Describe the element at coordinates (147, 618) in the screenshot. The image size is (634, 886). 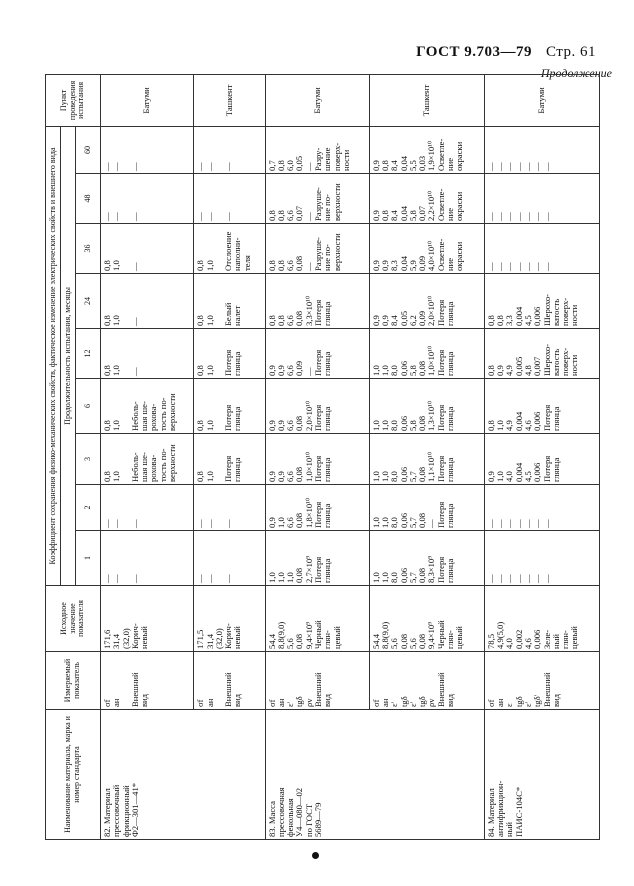
I see `initial-cell: 171,6 31,4 (32,0) Корич- невый` at that location.